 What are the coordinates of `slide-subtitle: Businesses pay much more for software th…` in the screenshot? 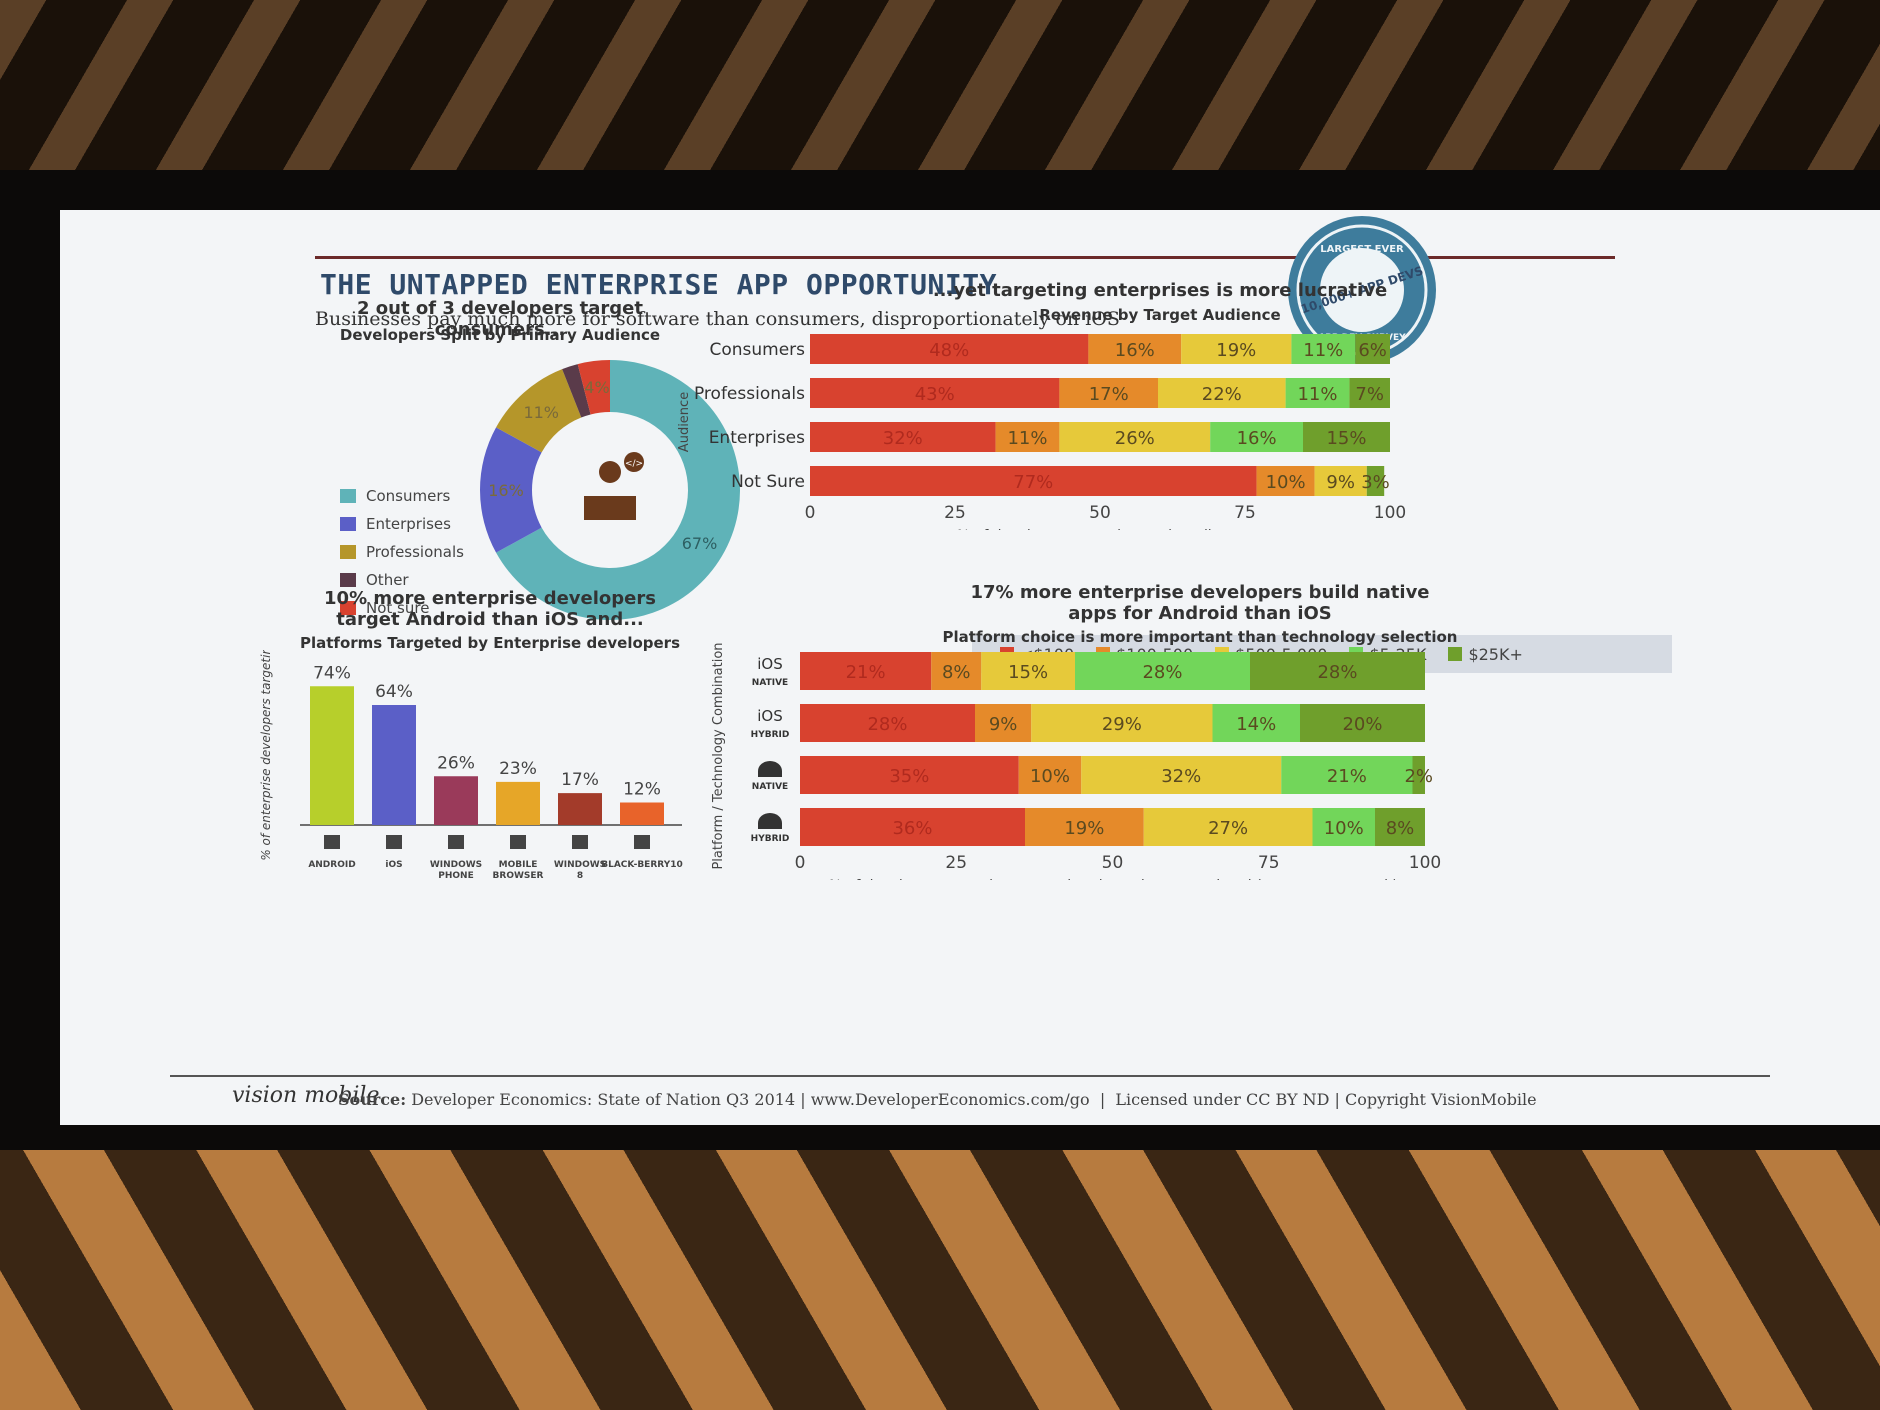 It's located at (717, 319).